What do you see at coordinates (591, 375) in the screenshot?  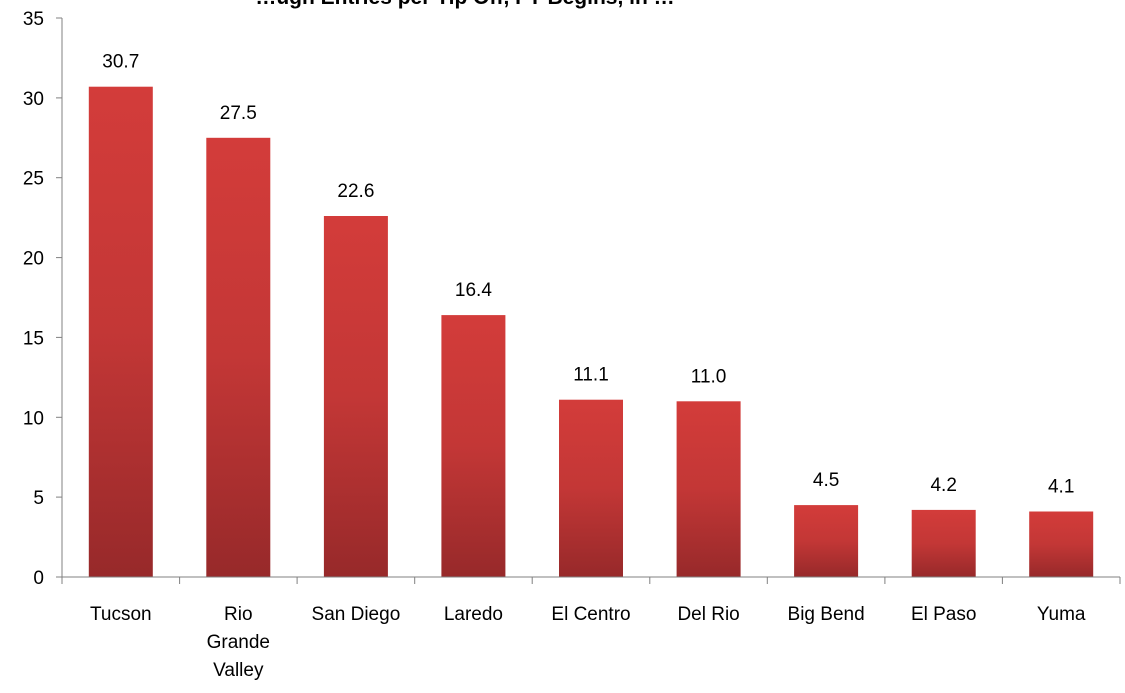 I see `data-label: 11.1` at bounding box center [591, 375].